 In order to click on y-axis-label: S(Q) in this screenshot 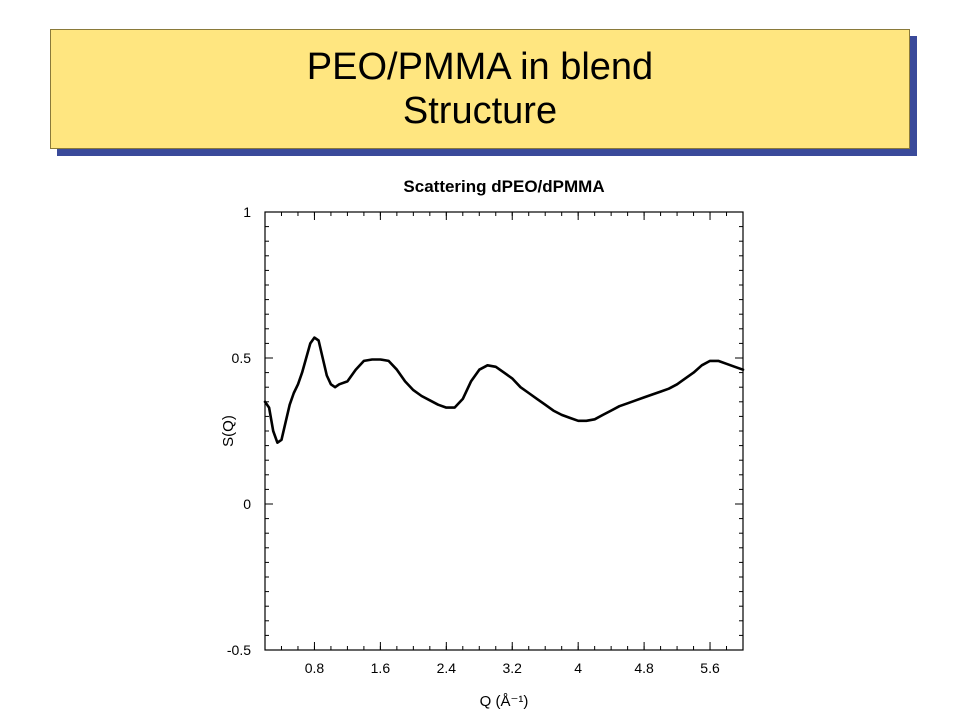, I will do `click(228, 431)`.